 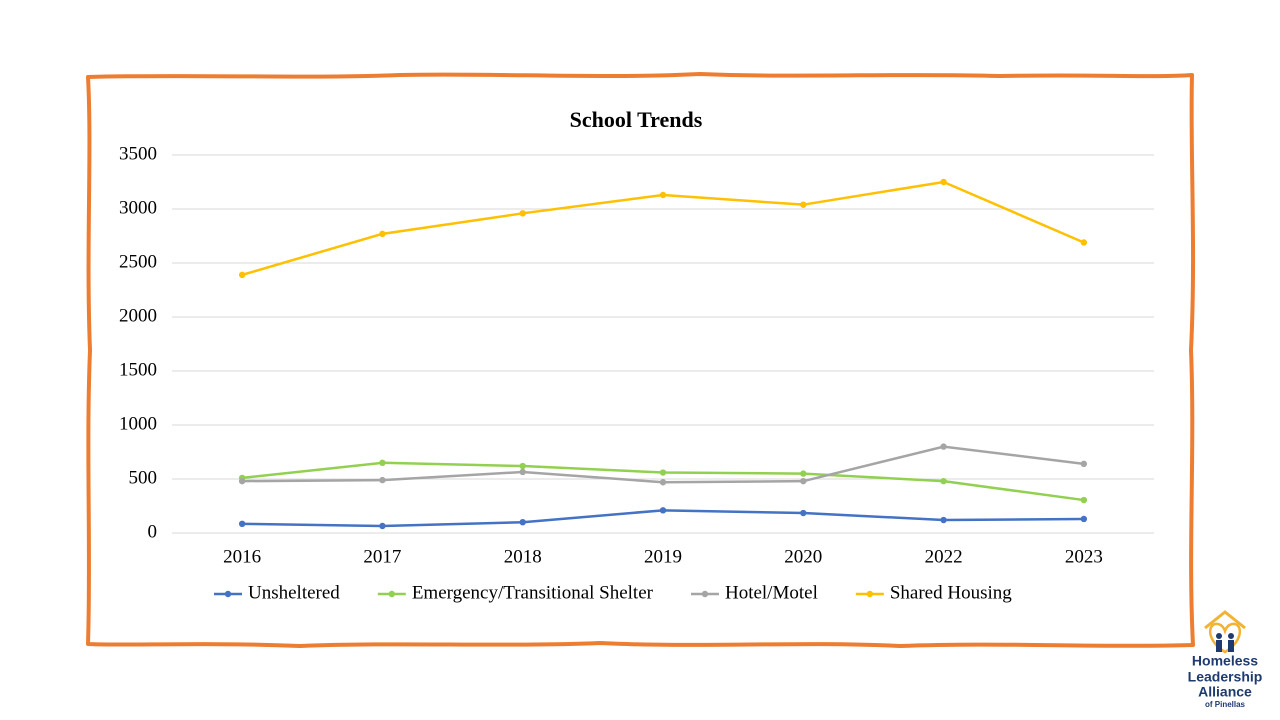 What do you see at coordinates (1225, 692) in the screenshot?
I see `logo-text: Alliance` at bounding box center [1225, 692].